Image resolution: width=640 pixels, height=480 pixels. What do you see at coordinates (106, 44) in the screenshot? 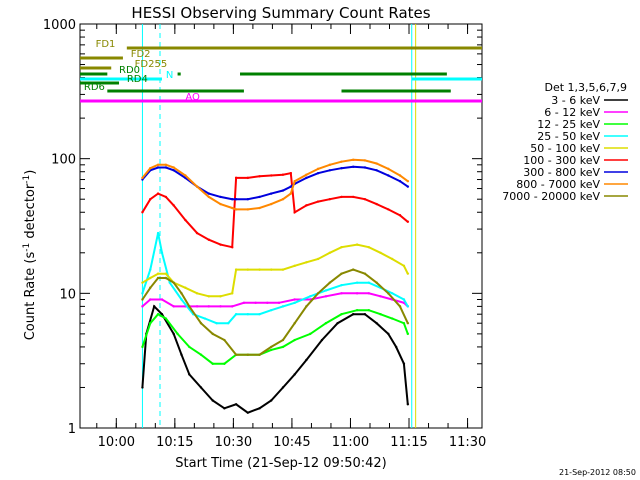
I see `flag-label-fd1: FD1` at bounding box center [106, 44].